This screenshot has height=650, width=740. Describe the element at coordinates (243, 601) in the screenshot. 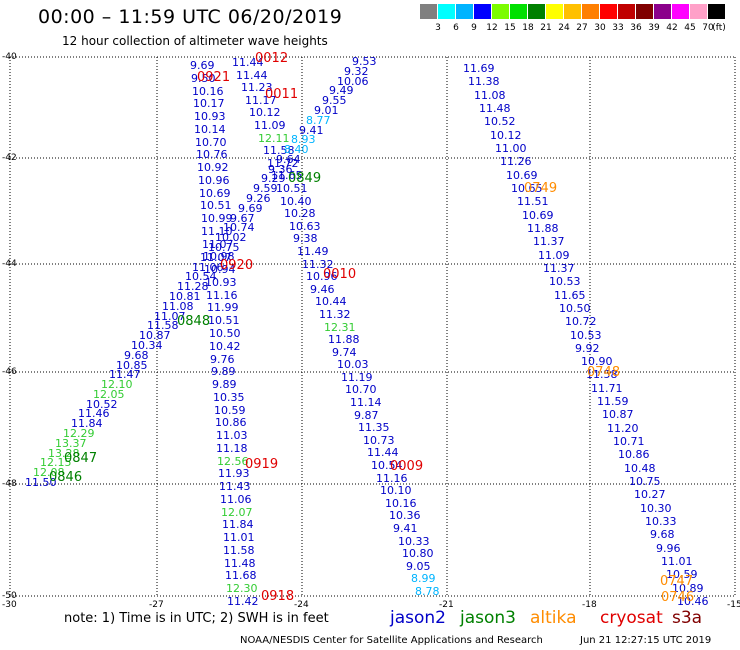

I see `wave-height-value: 11.42` at that location.